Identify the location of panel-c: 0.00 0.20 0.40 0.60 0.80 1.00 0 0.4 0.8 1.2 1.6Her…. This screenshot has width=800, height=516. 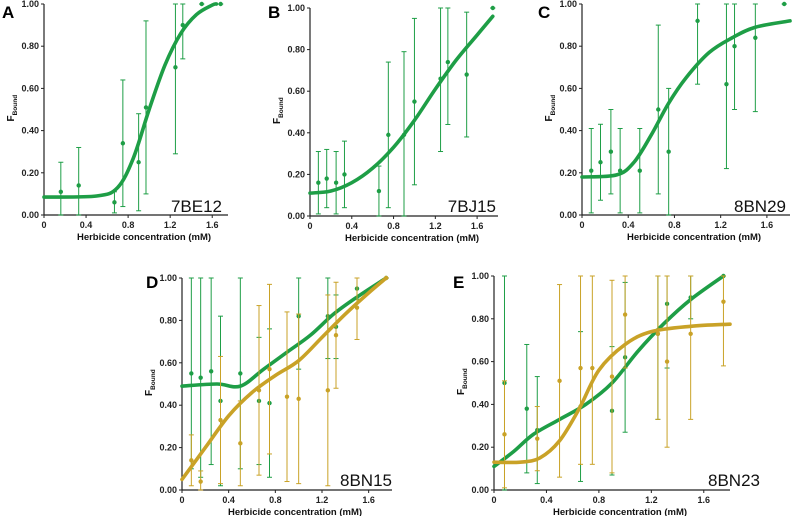
(665, 121).